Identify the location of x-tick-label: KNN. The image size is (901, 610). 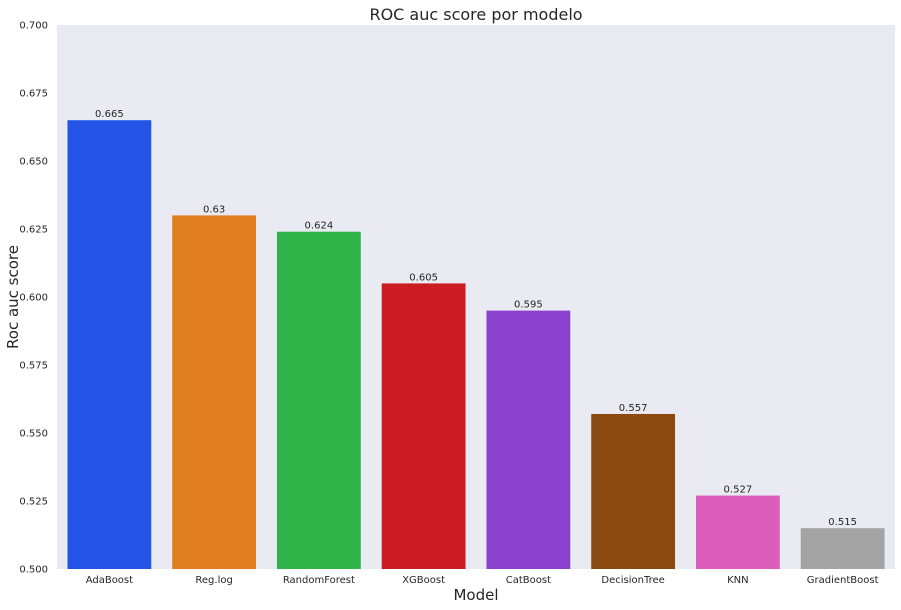
(738, 580).